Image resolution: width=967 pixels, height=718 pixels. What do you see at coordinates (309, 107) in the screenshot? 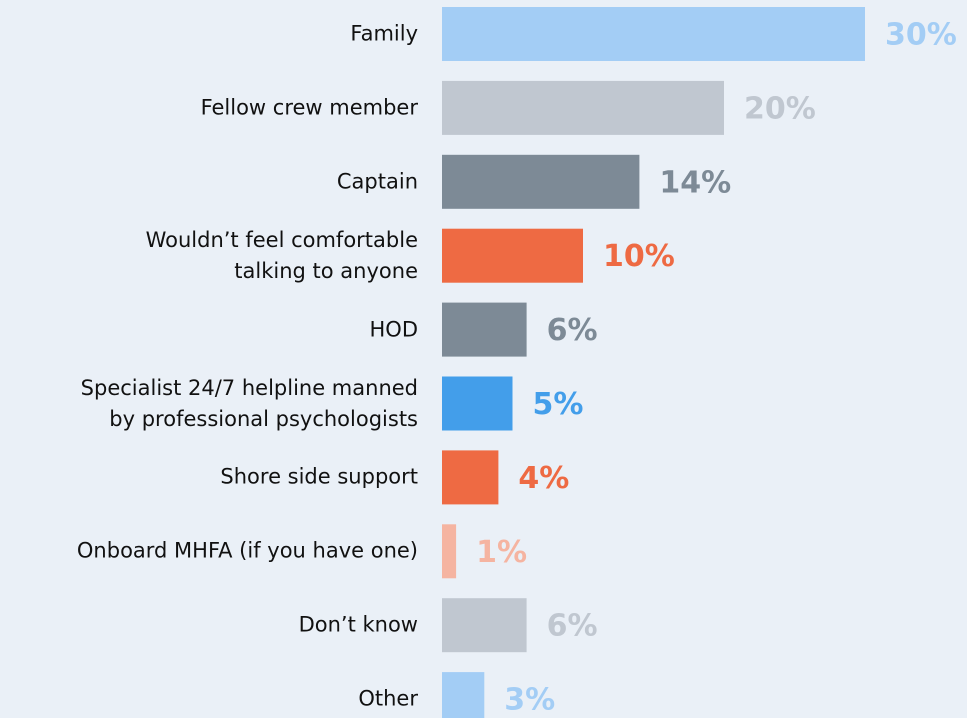
I see `category-label: Fellow crew member` at bounding box center [309, 107].